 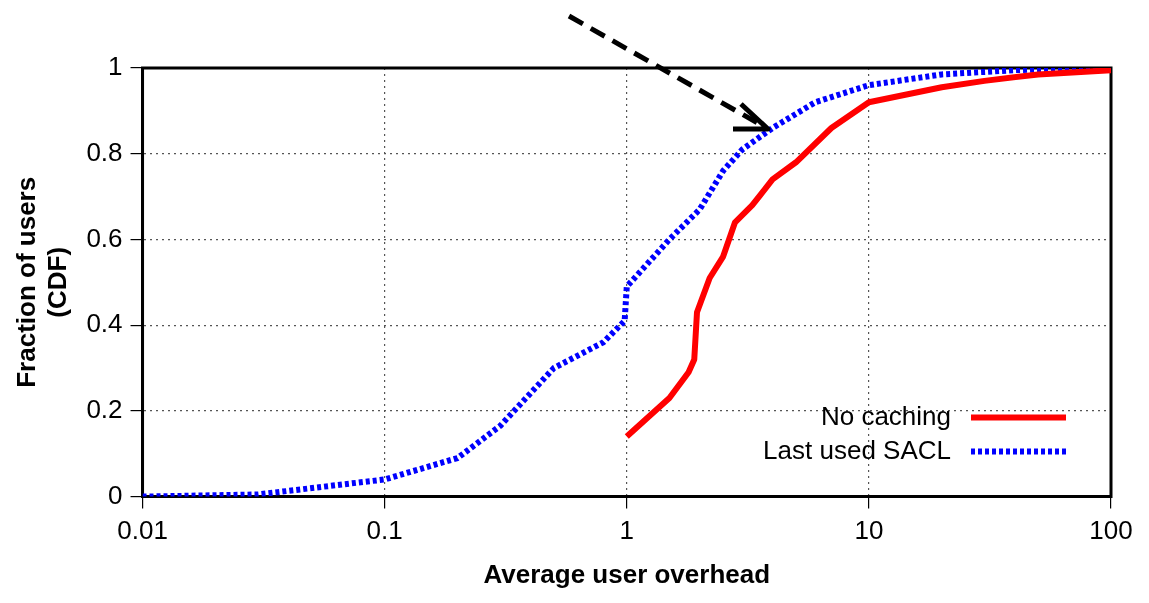 I want to click on y-axis-title: Fraction of users (CDF), so click(x=41, y=282).